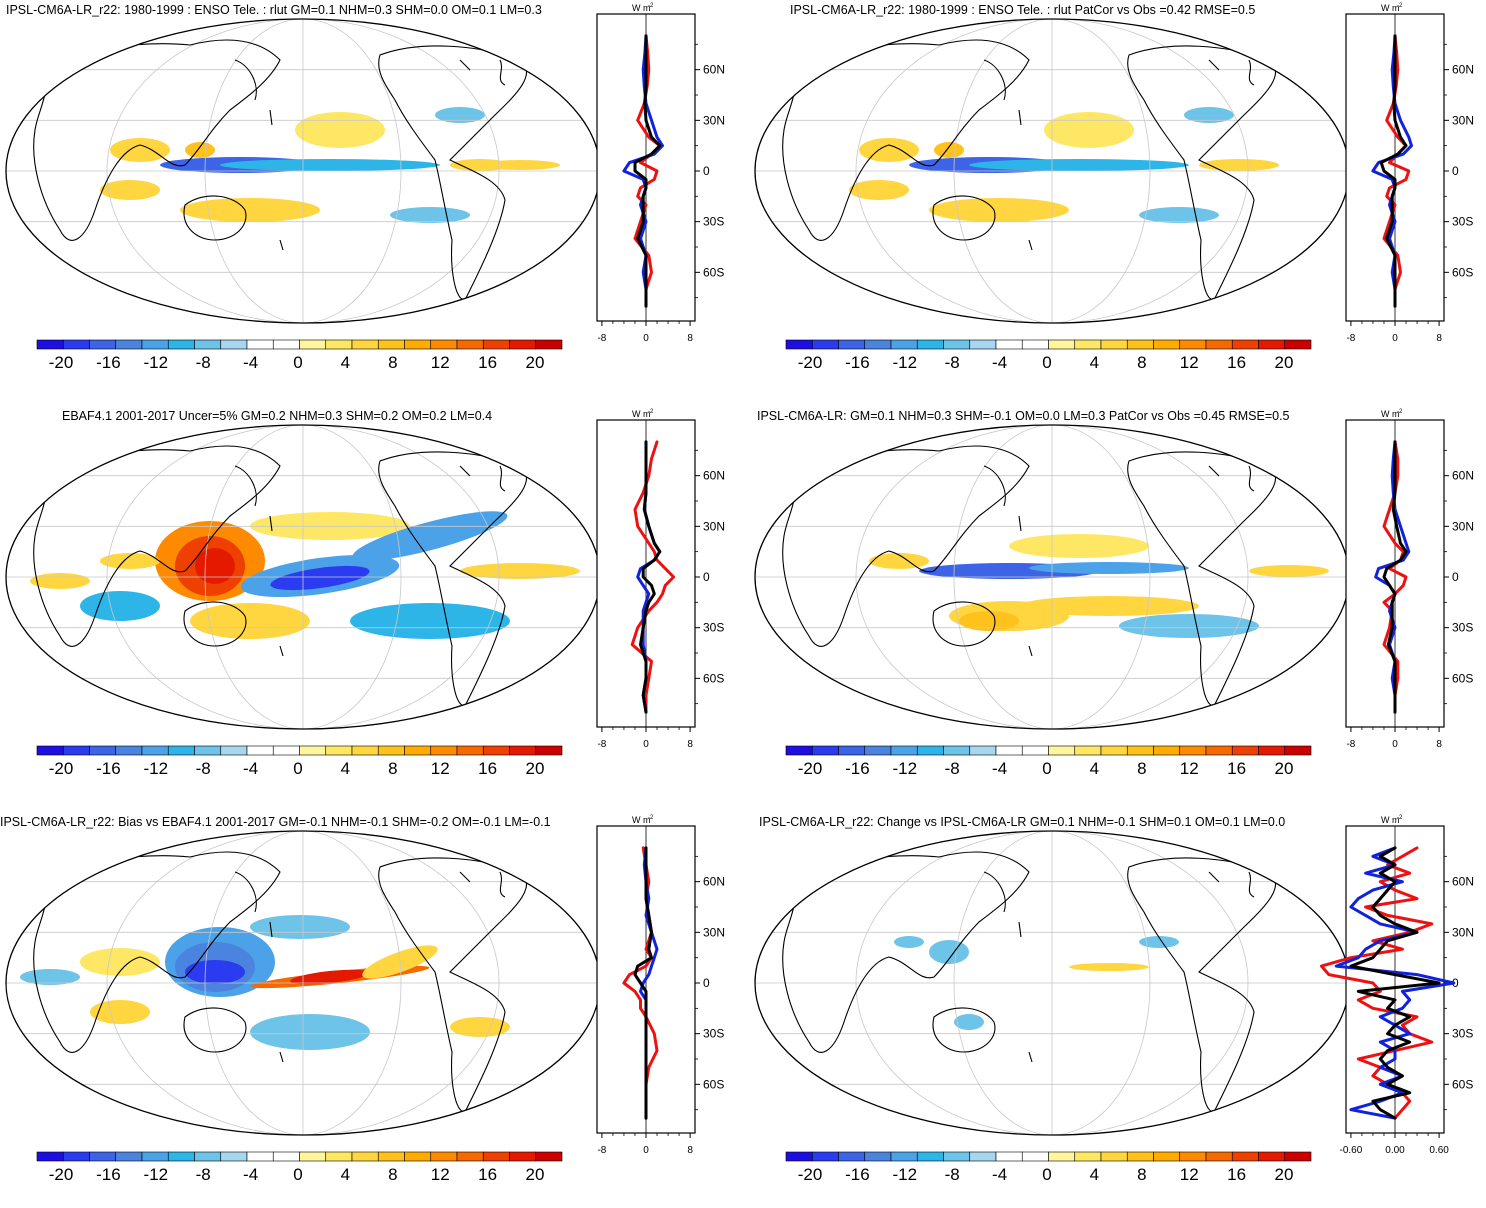 This screenshot has height=1208, width=1486. What do you see at coordinates (646, 338) in the screenshot?
I see `profile-x-label: 0` at bounding box center [646, 338].